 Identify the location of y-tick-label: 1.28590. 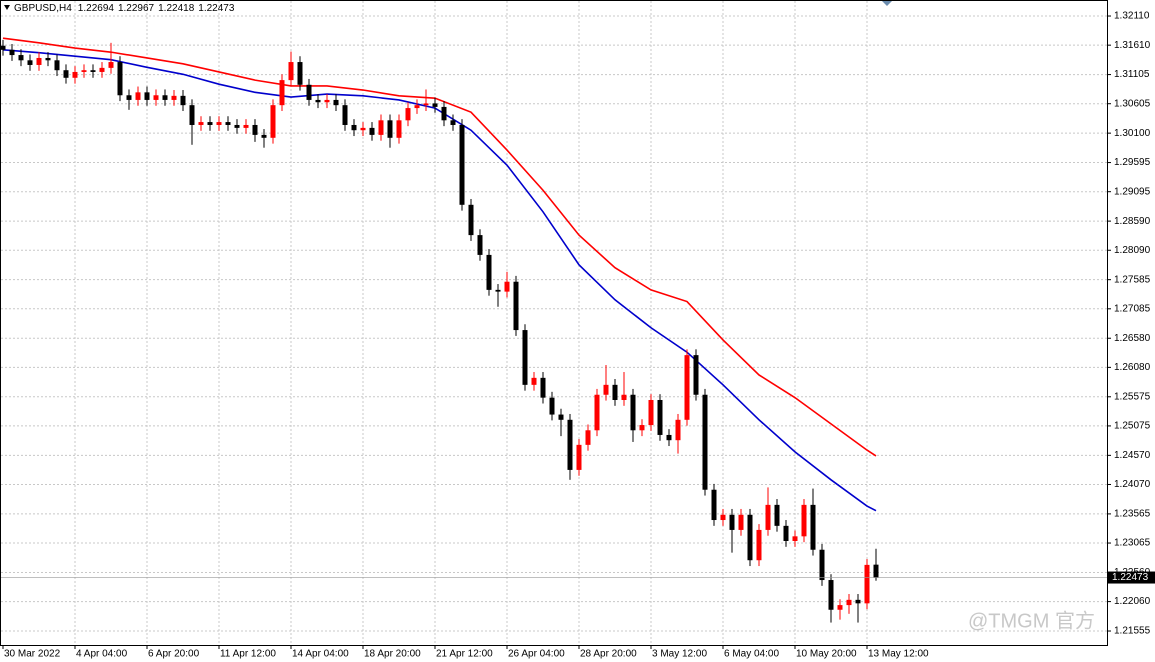
(1132, 221).